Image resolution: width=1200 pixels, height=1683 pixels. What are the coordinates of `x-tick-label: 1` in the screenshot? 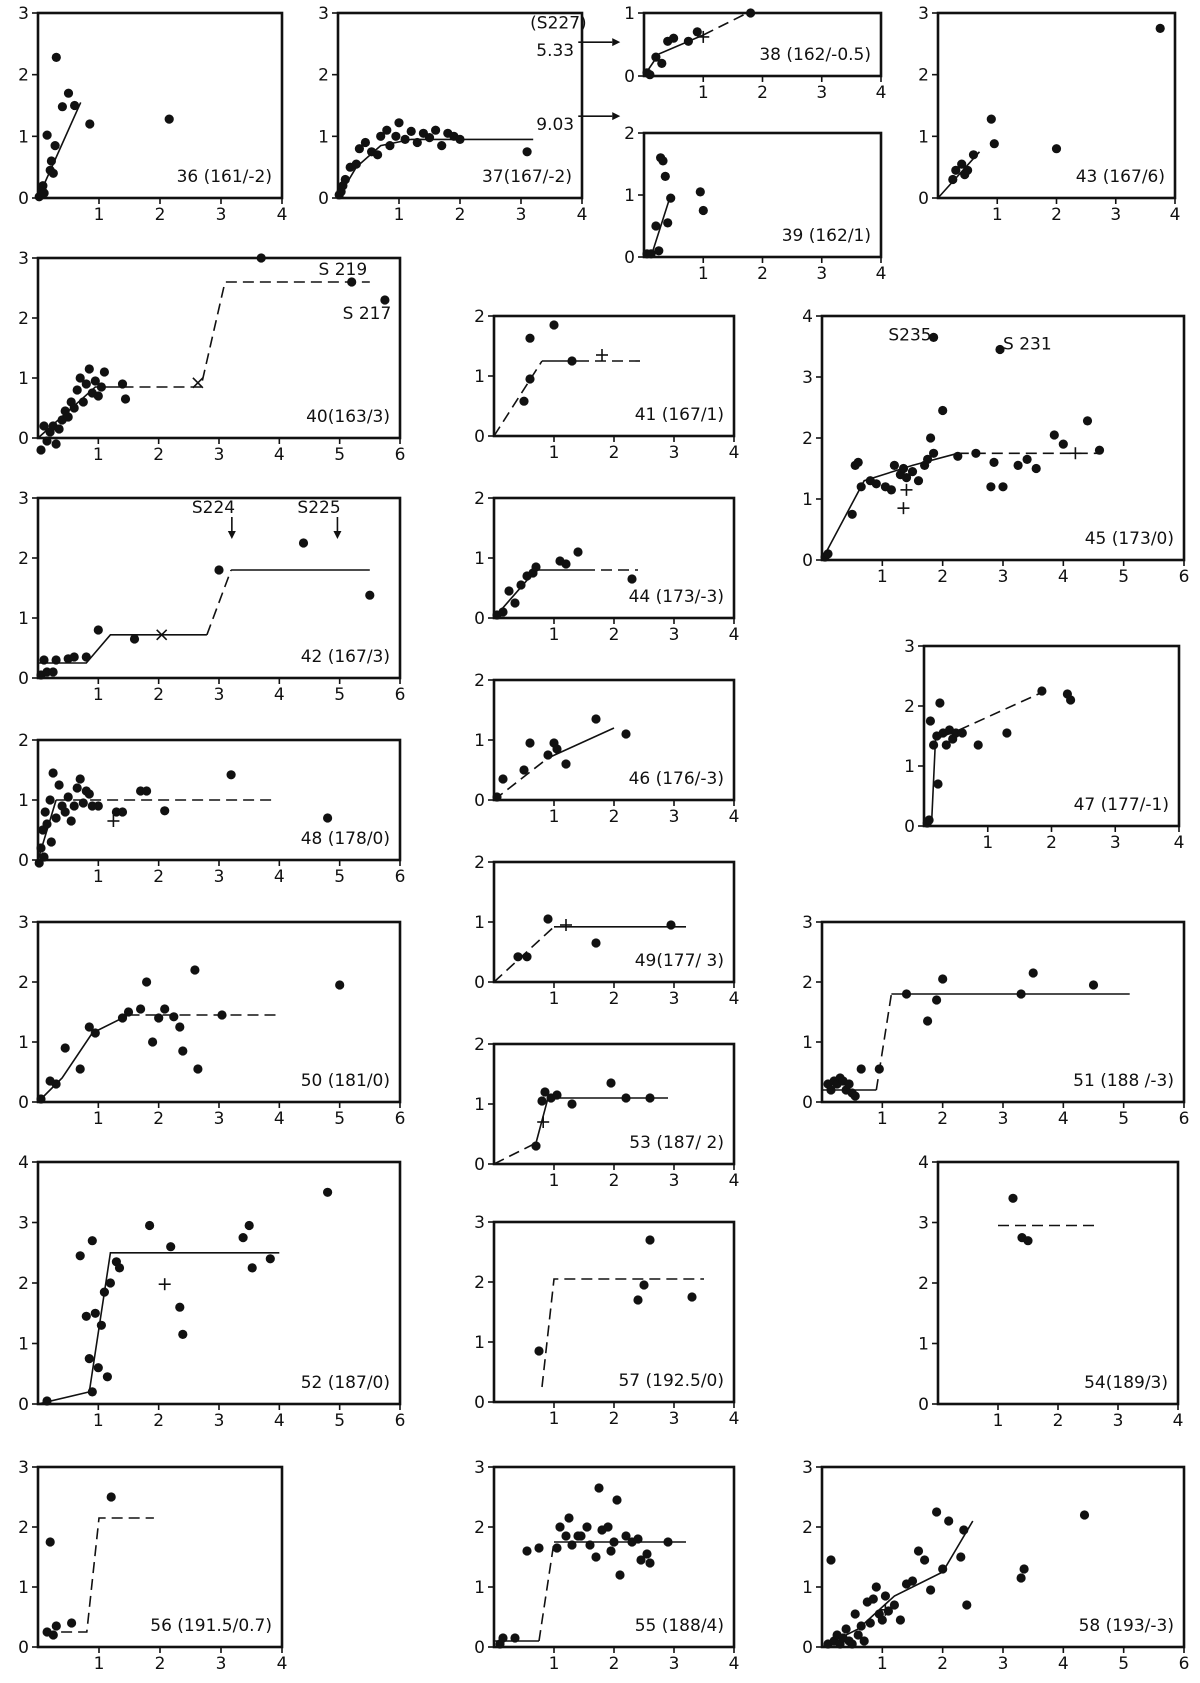 It's located at (998, 1421).